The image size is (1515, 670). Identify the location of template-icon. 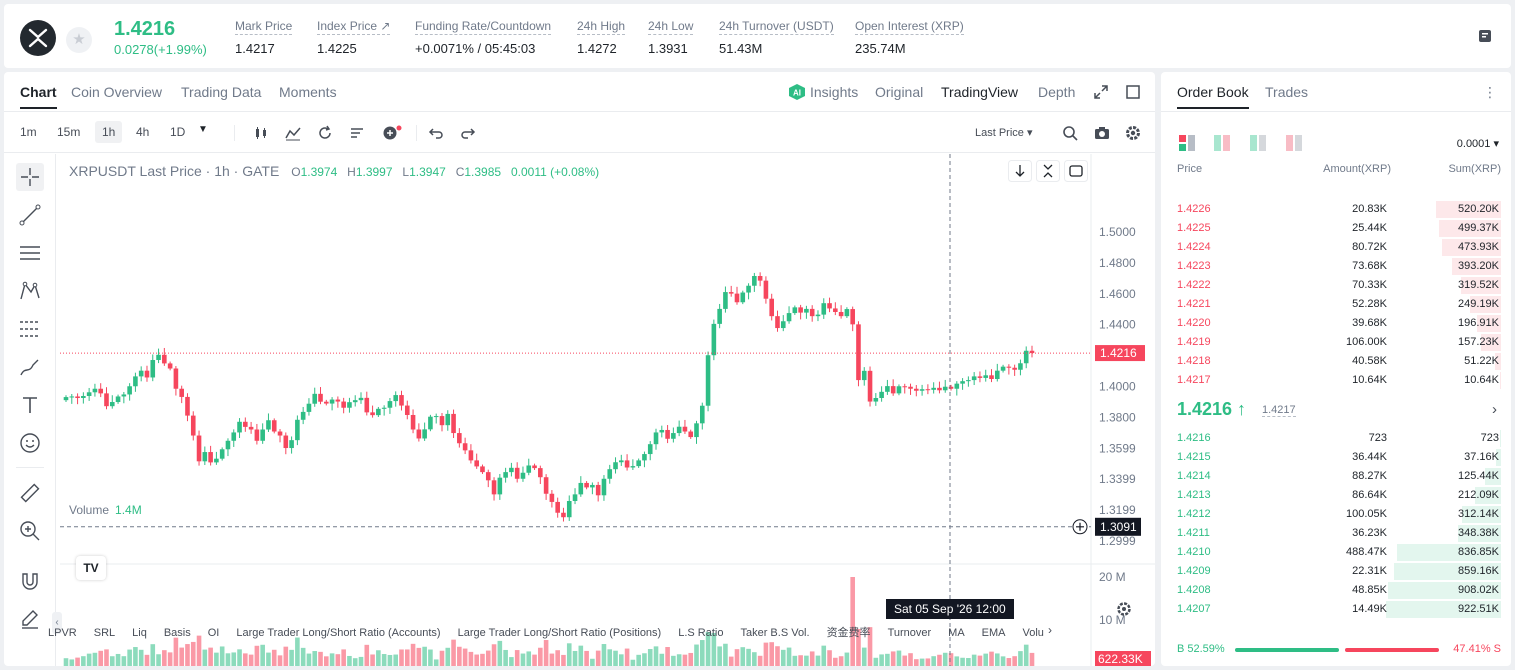
(357, 133).